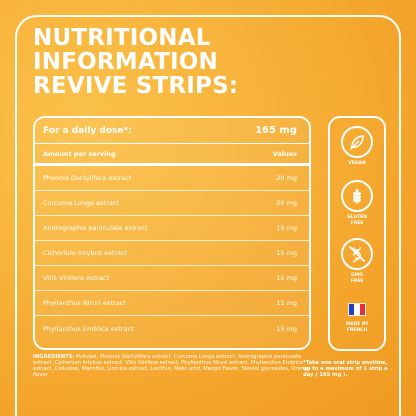 The height and width of the screenshot is (416, 416). What do you see at coordinates (172, 131) in the screenshot?
I see `daily-dose-row: For a daily dose*: 165 mg` at bounding box center [172, 131].